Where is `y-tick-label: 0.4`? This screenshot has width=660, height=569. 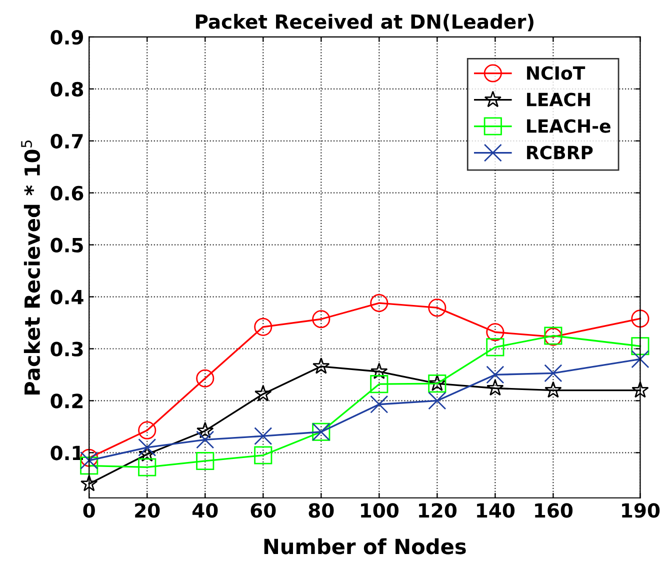
y-tick-label: 0.4 is located at coordinates (67, 297).